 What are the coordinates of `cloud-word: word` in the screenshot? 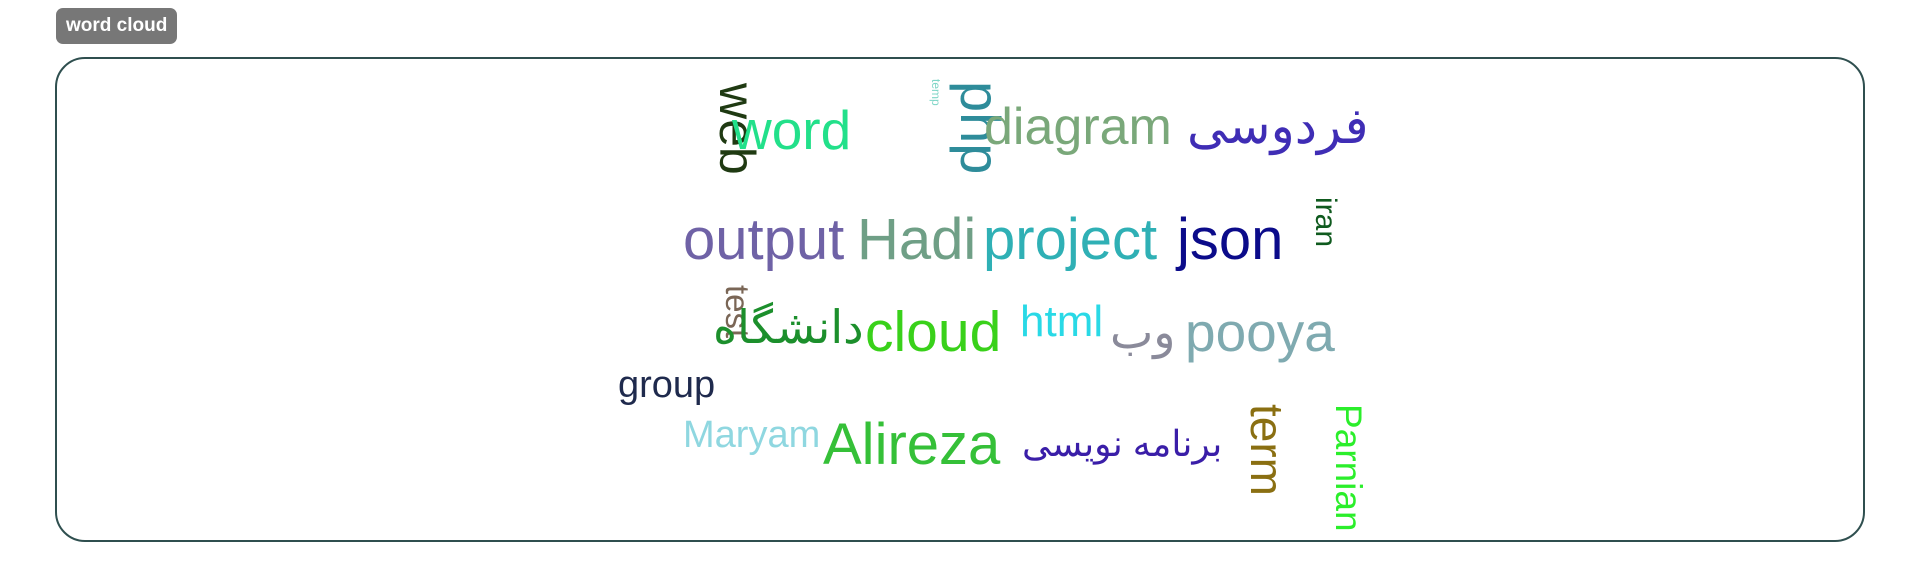 It's located at (792, 130).